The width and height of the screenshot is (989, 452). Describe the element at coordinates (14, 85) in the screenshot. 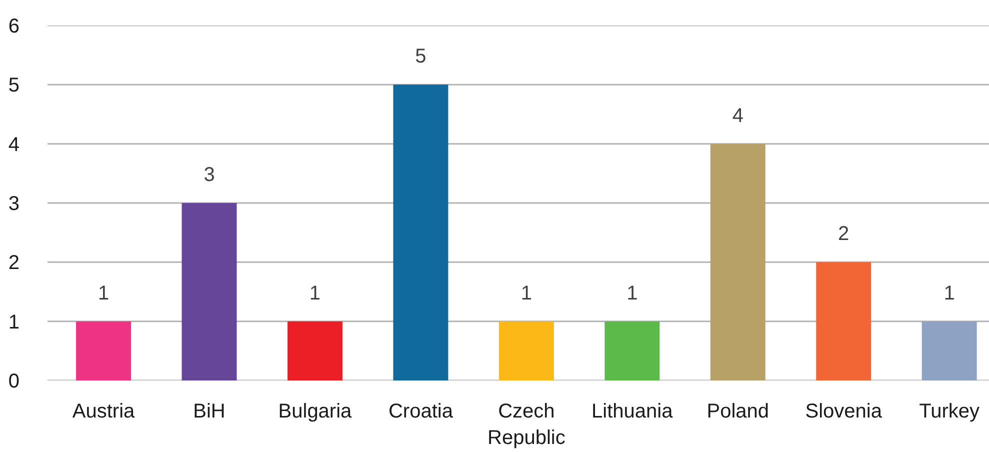

I see `y-tick-label: 5` at that location.